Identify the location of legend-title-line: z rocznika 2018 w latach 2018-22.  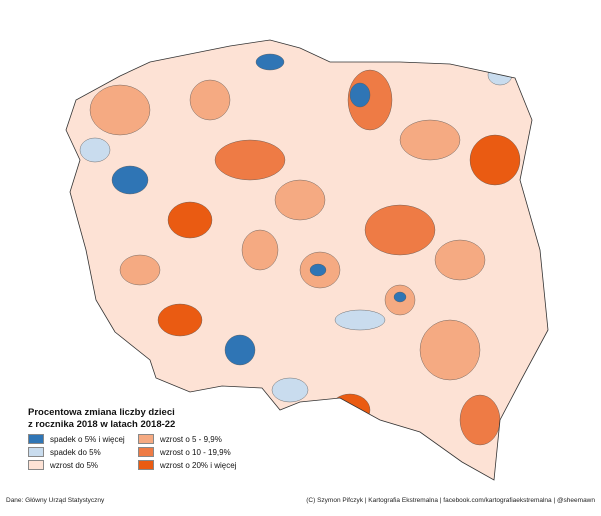
(102, 424).